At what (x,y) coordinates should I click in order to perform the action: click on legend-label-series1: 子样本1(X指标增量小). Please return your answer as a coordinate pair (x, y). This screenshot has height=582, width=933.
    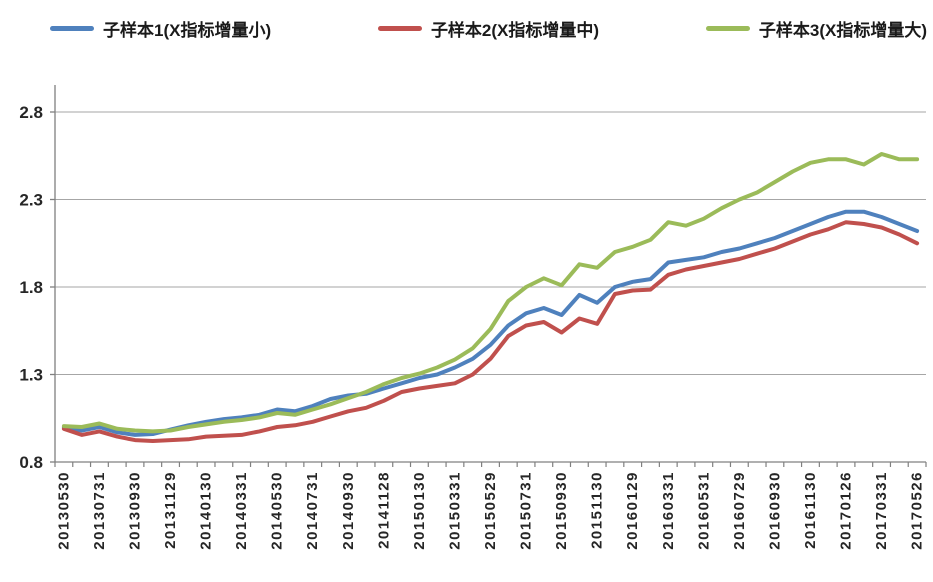
    Looking at the image, I should click on (187, 30).